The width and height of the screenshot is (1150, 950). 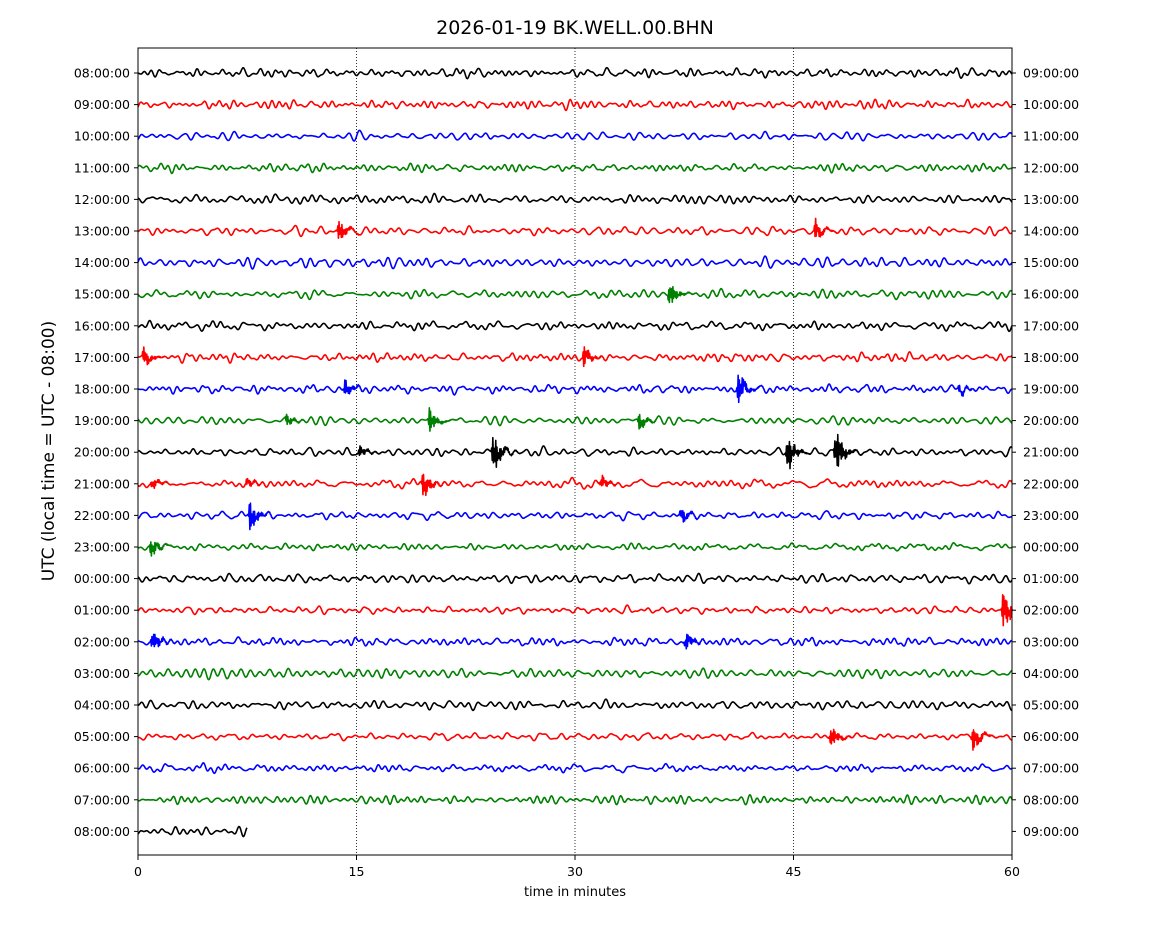 I want to click on left-time-label: 21:00:00, so click(x=102, y=483).